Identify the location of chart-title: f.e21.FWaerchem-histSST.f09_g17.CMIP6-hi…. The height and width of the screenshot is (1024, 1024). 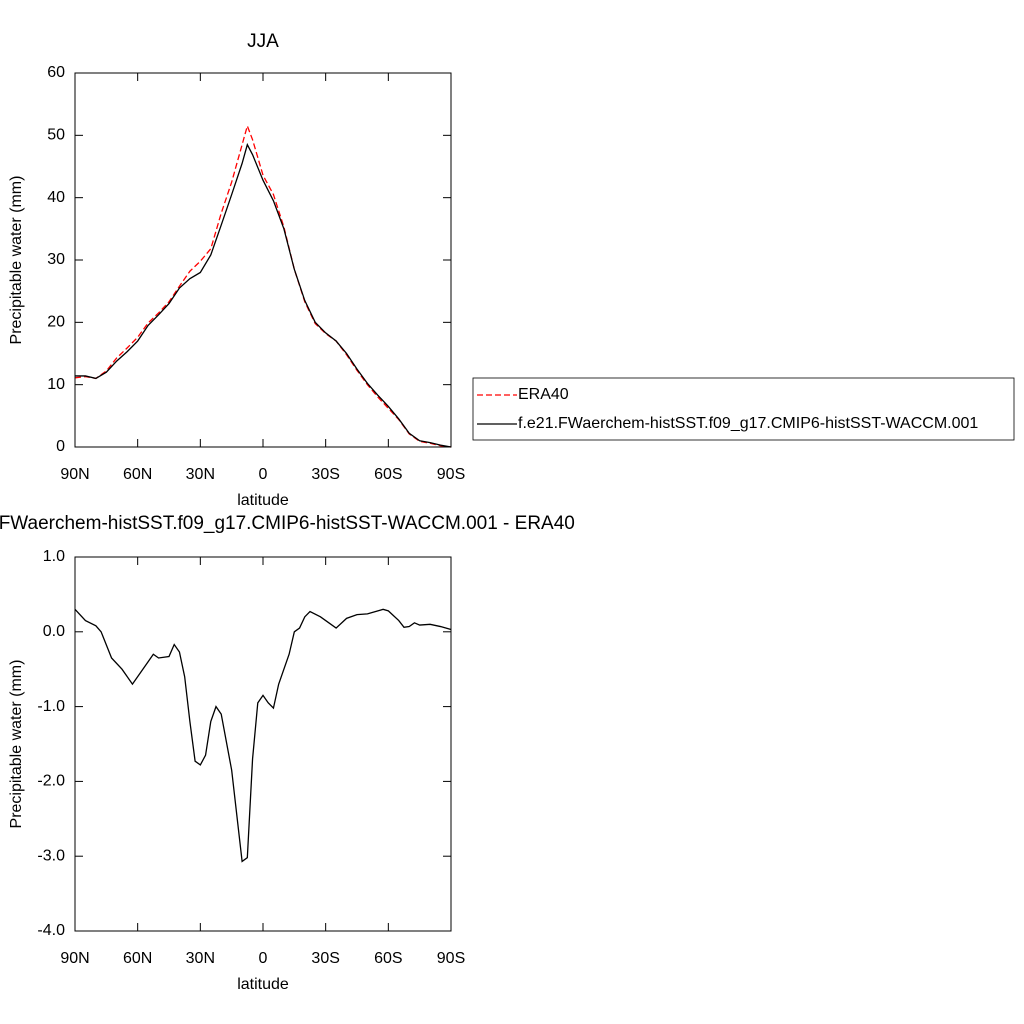
(287, 523).